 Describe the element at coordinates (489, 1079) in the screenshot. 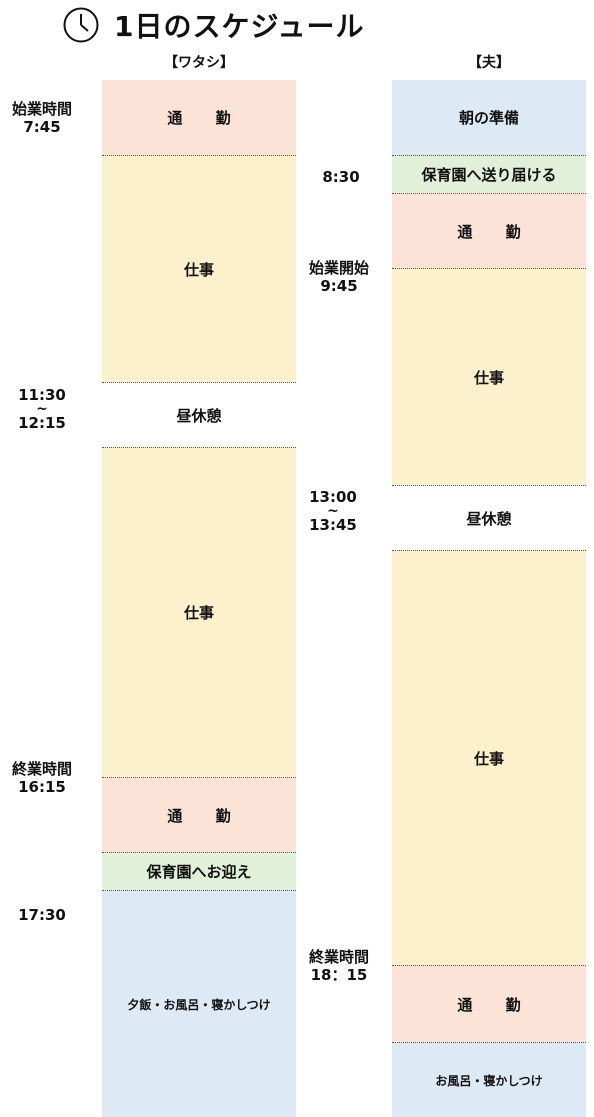

I see `block-evening-routine: お風呂・寝かしつけ` at that location.